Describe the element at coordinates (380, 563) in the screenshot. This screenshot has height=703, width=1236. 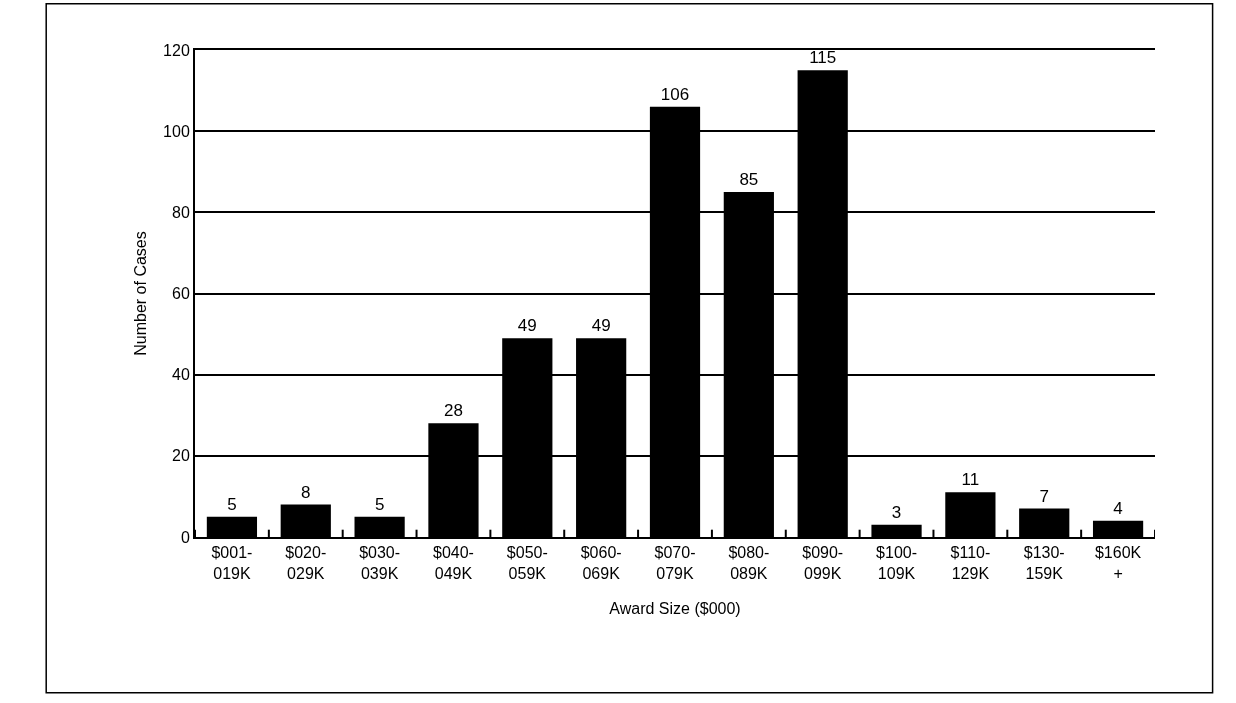
I see `x-tick-label: $030- 039K` at that location.